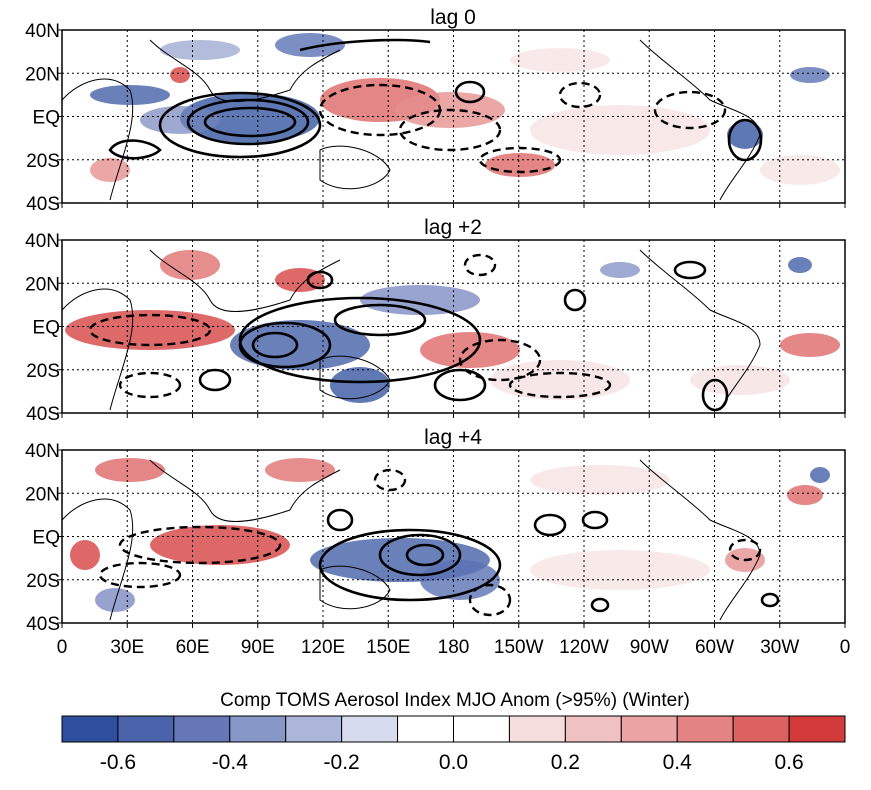 The image size is (871, 790). Describe the element at coordinates (127, 647) in the screenshot. I see `x-tick-label: 30E` at that location.